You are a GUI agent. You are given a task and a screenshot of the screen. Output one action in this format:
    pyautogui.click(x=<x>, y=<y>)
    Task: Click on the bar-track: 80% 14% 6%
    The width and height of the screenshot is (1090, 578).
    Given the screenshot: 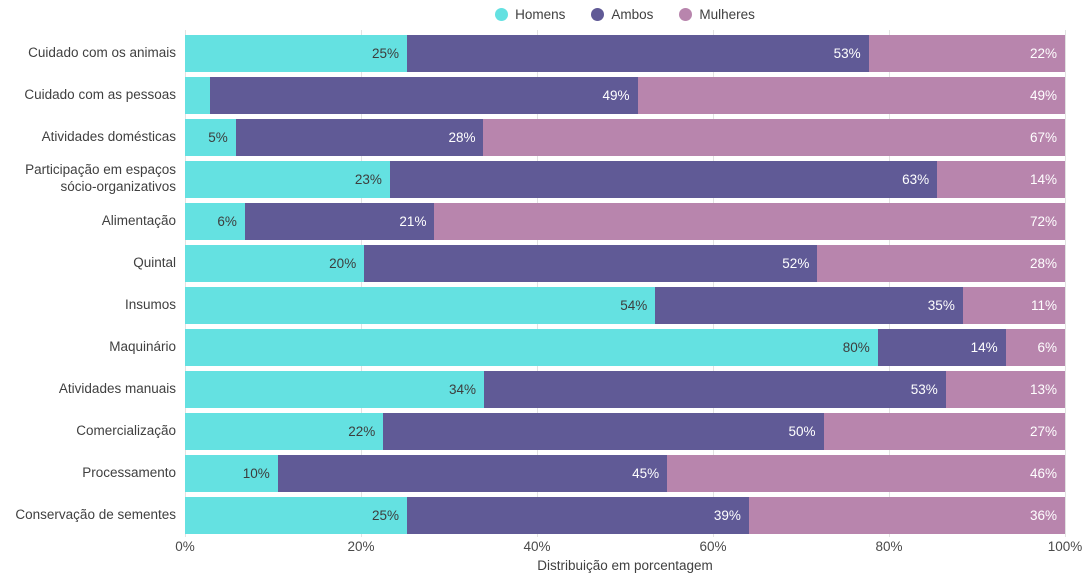 What is the action you would take?
    pyautogui.click(x=625, y=347)
    